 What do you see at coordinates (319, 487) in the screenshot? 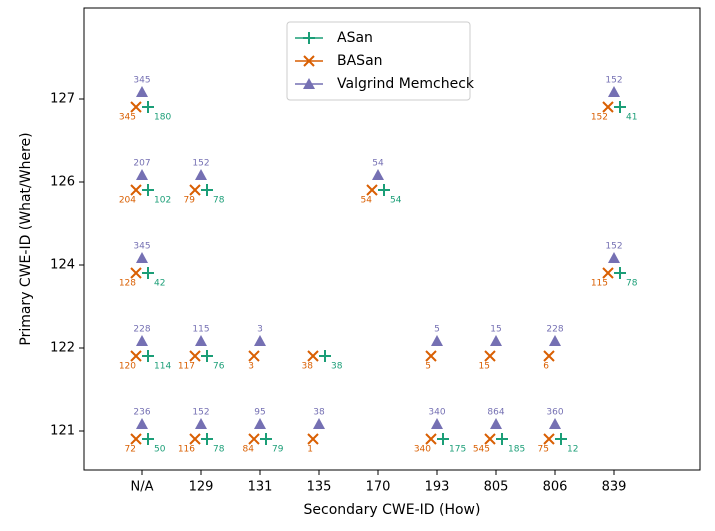
I see `x-tick-label: 135` at bounding box center [319, 487].